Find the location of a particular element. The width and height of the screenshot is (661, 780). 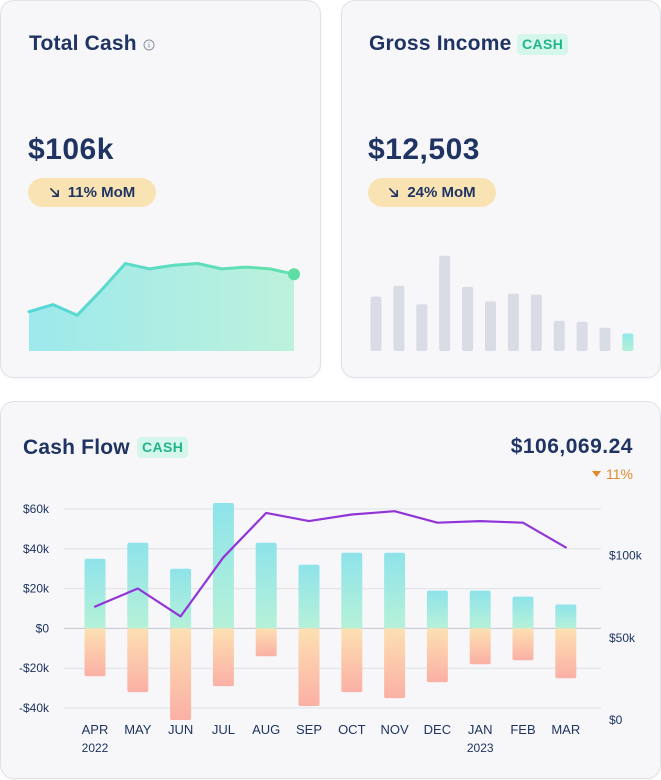

cash-flow-change: 11% is located at coordinates (612, 474).